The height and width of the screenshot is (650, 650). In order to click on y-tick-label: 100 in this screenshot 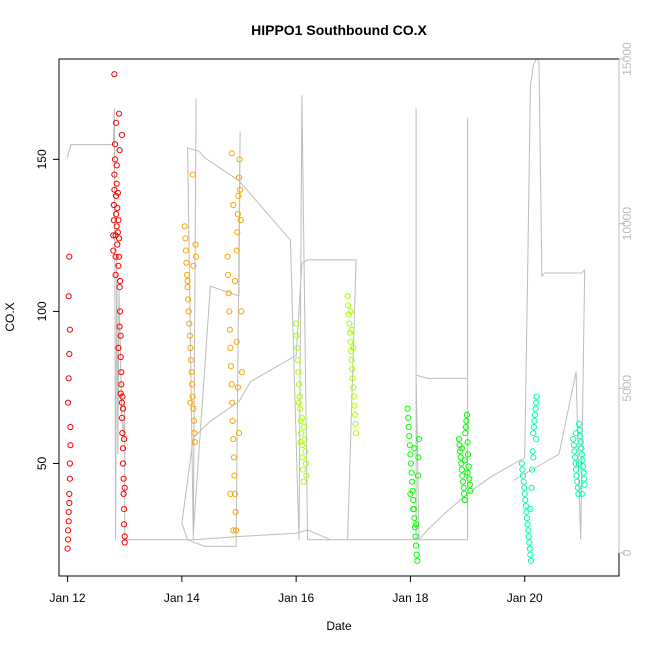, I will do `click(42, 311)`.